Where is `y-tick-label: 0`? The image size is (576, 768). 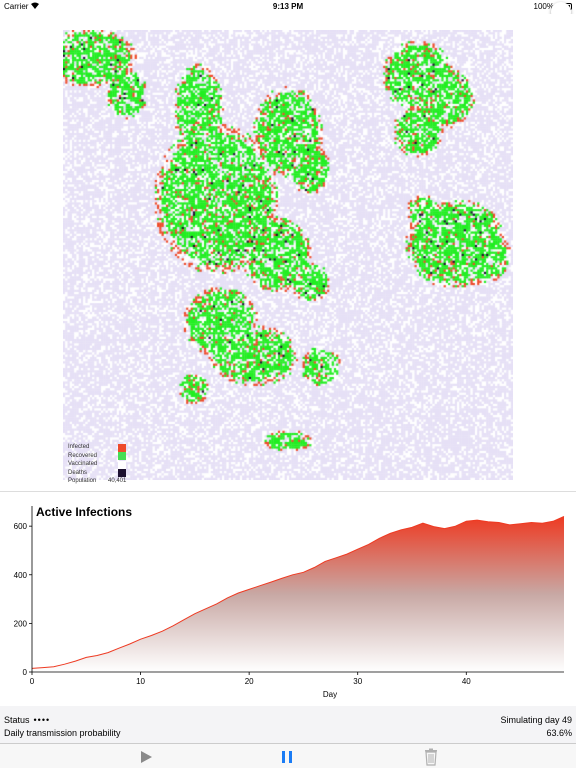
y-tick-label: 0 is located at coordinates (25, 672).